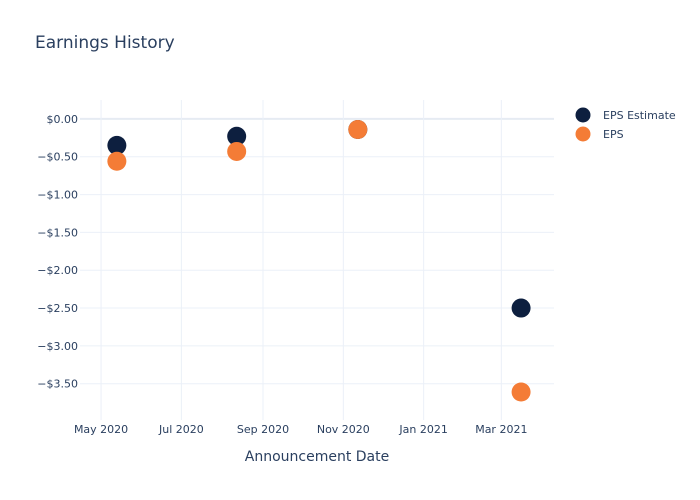  I want to click on x-tick-label: Jan 2021, so click(422, 429).